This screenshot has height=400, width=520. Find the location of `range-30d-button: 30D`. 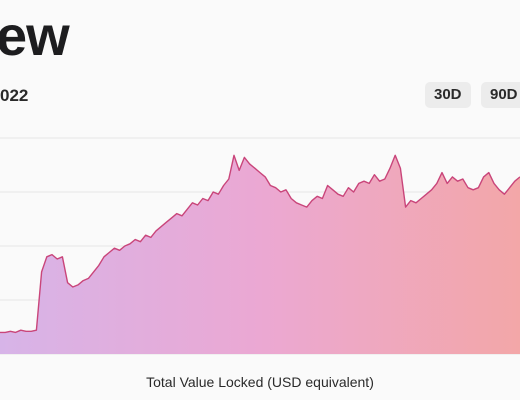

range-30d-button: 30D is located at coordinates (448, 95).